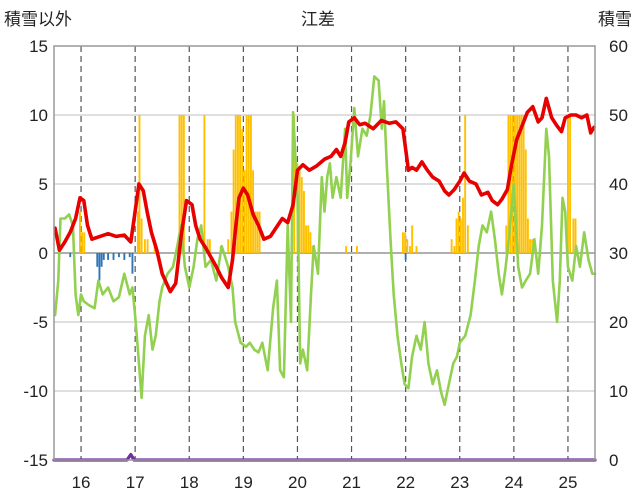 This screenshot has width=636, height=501. What do you see at coordinates (618, 322) in the screenshot?
I see `right-tick-label: 20` at bounding box center [618, 322].